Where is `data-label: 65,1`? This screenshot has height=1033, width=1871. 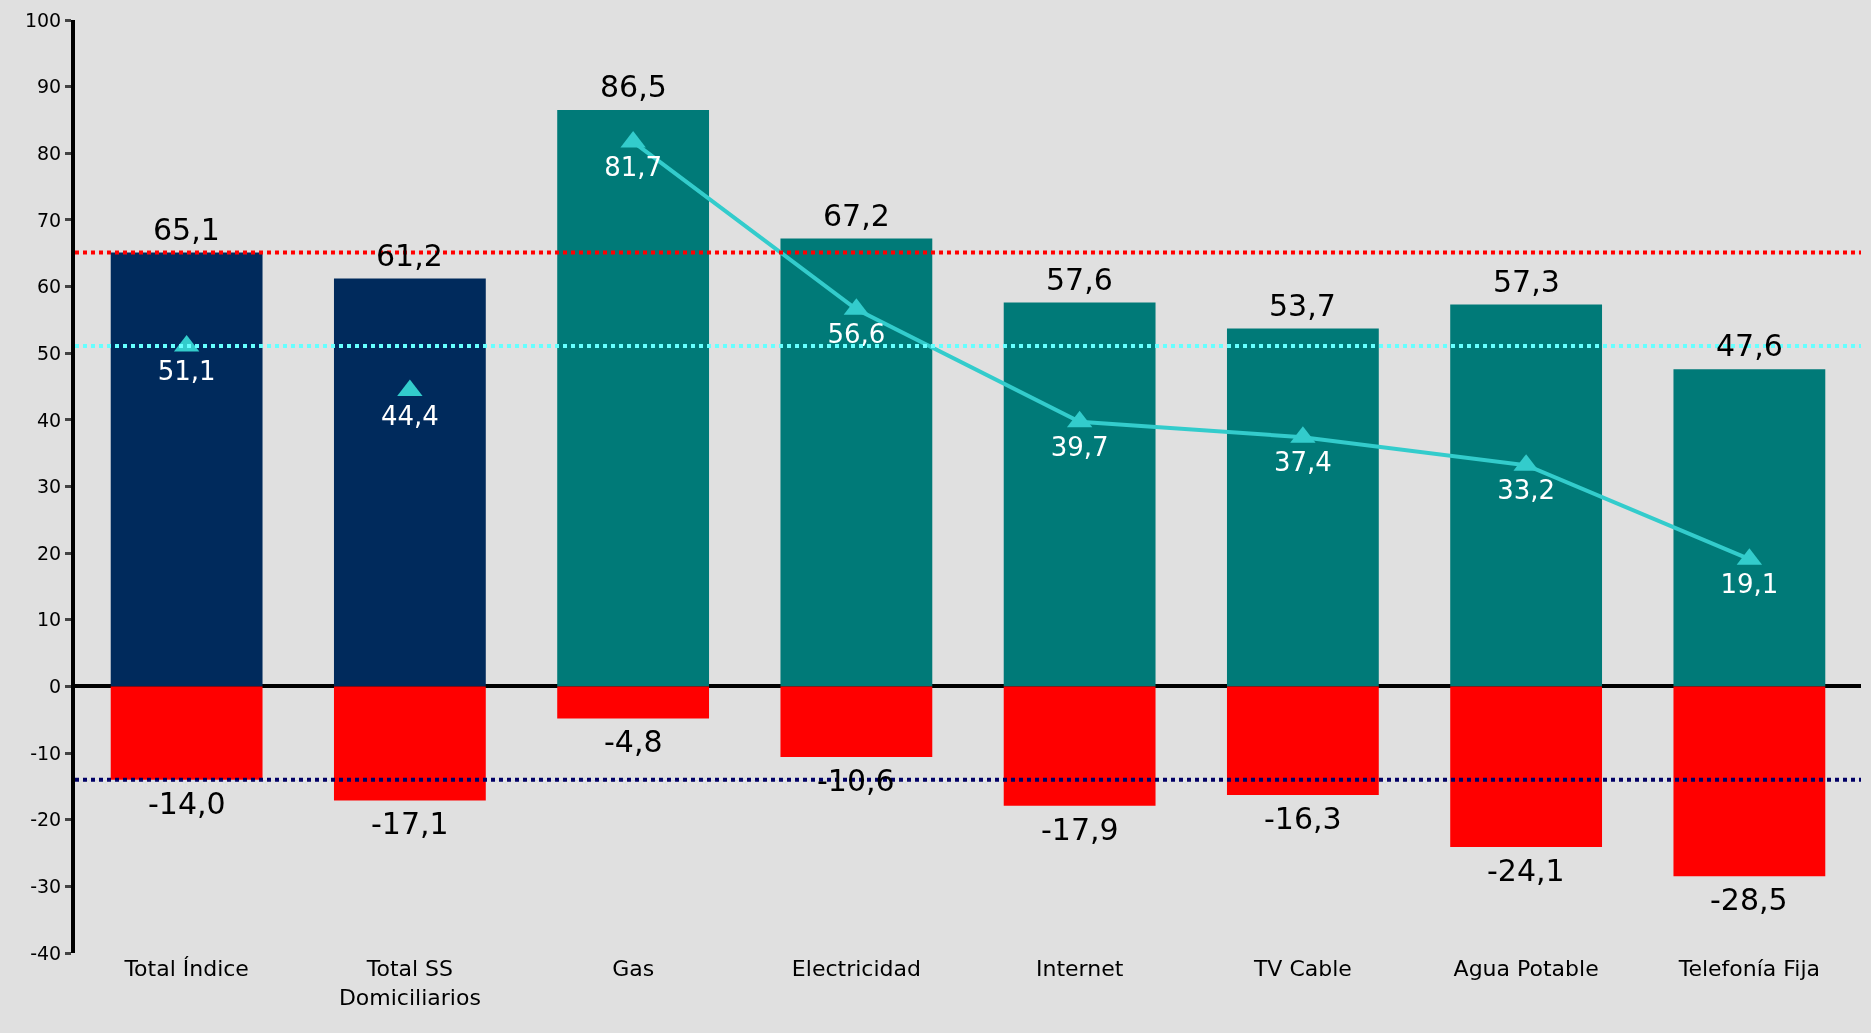 data-label: 65,1 is located at coordinates (186, 229).